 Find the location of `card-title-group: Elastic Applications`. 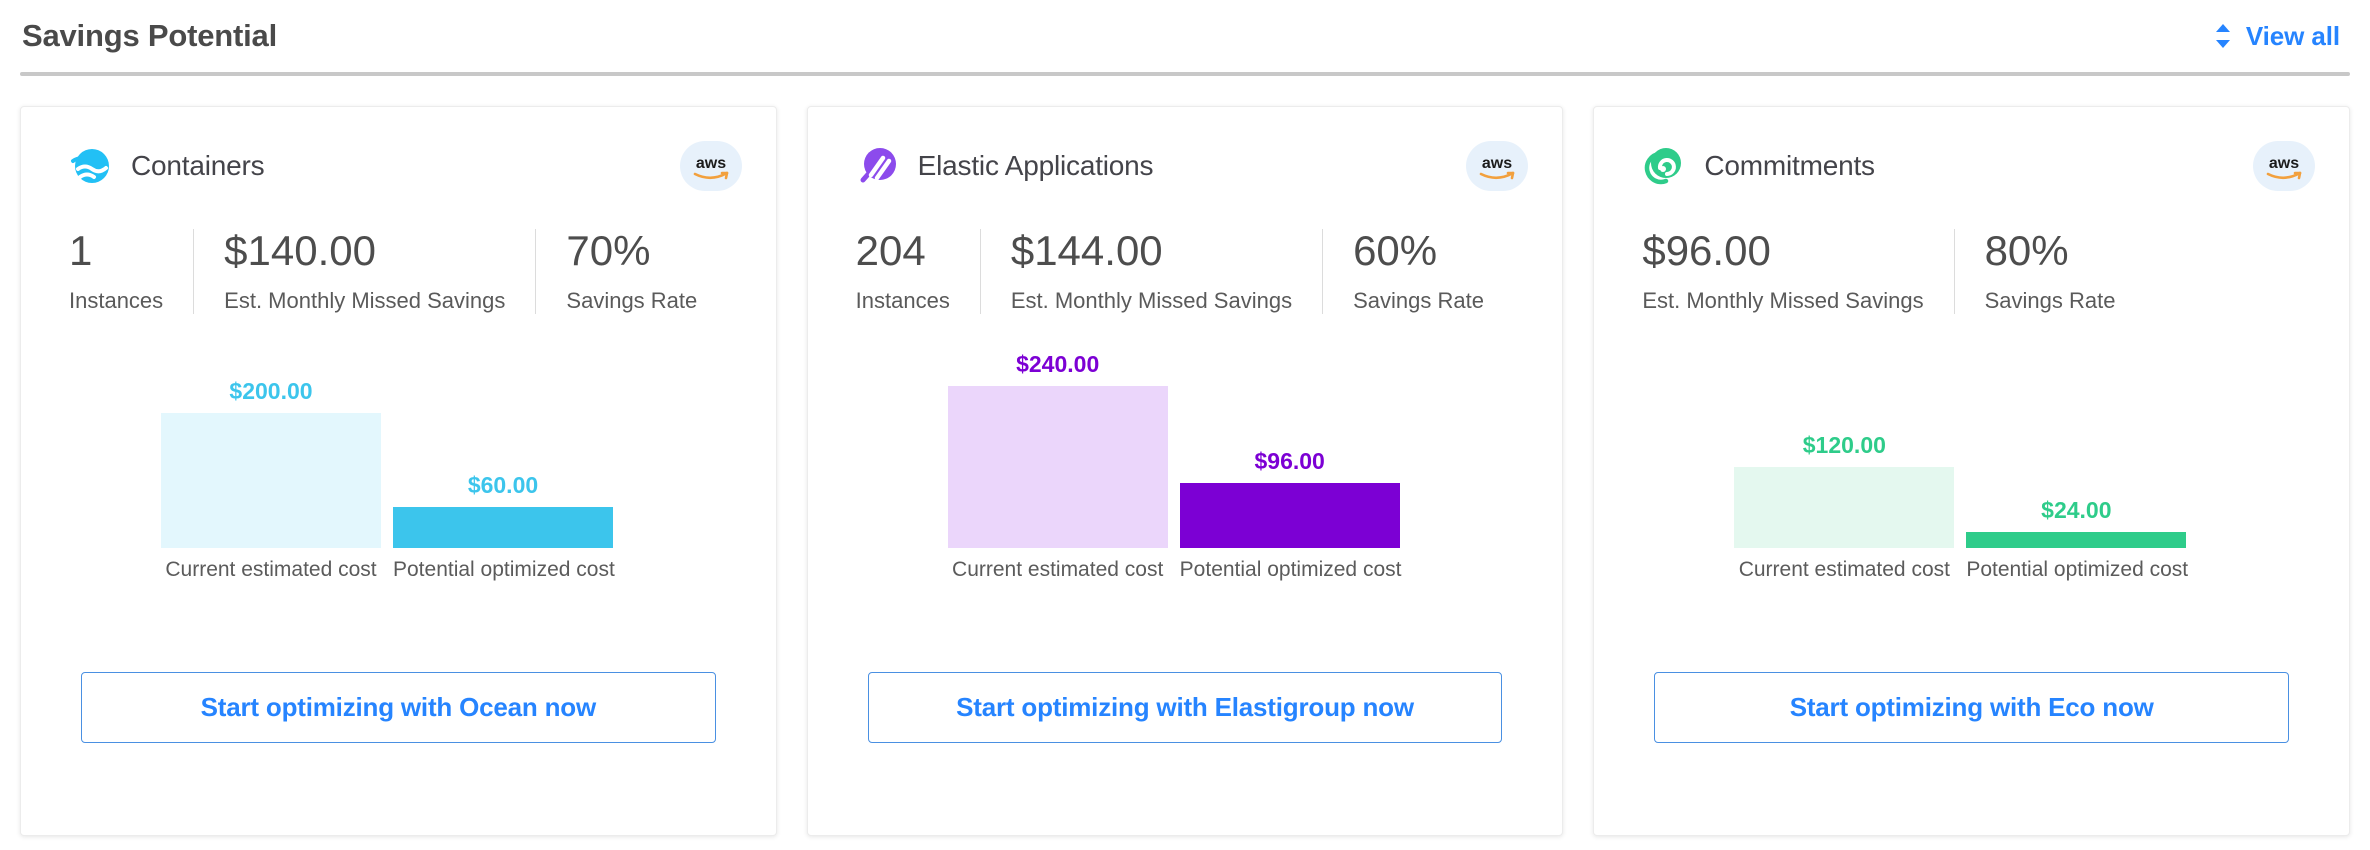

card-title-group: Elastic Applications is located at coordinates (1005, 166).